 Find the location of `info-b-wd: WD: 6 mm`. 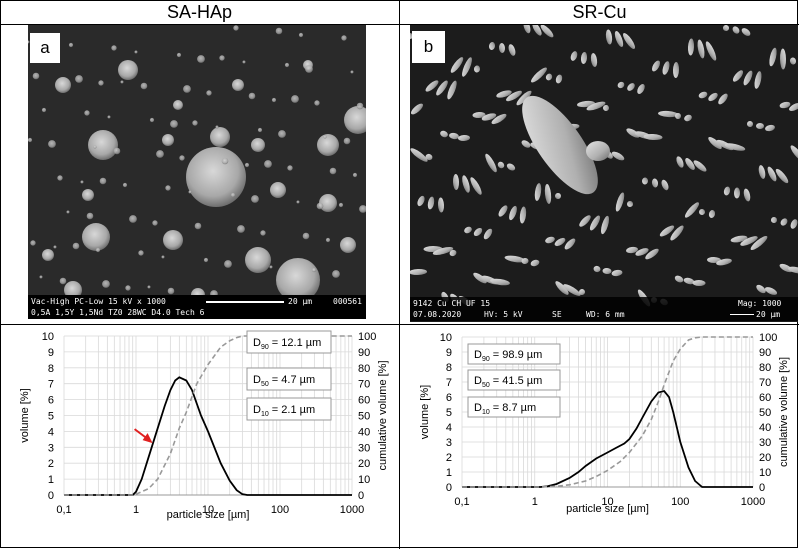

info-b-wd: WD: 6 mm is located at coordinates (605, 314).